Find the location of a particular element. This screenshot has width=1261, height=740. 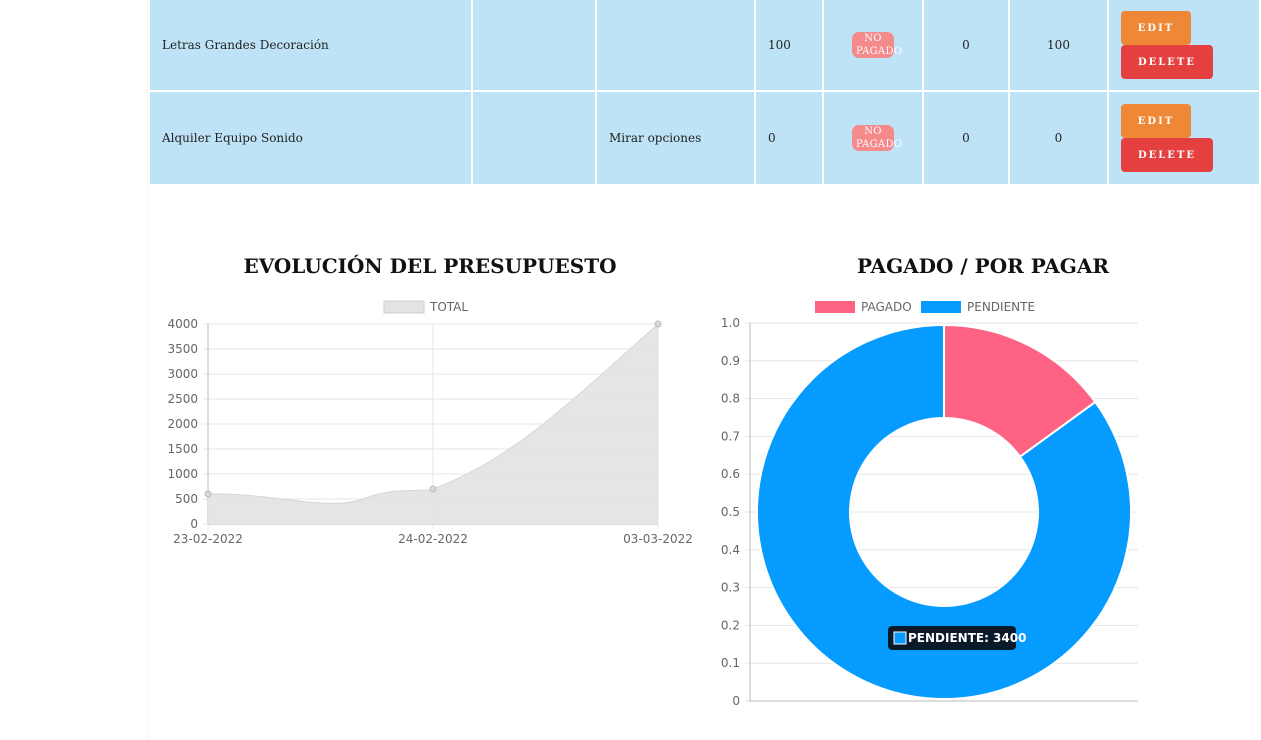

tooltip-swatch is located at coordinates (900, 638).